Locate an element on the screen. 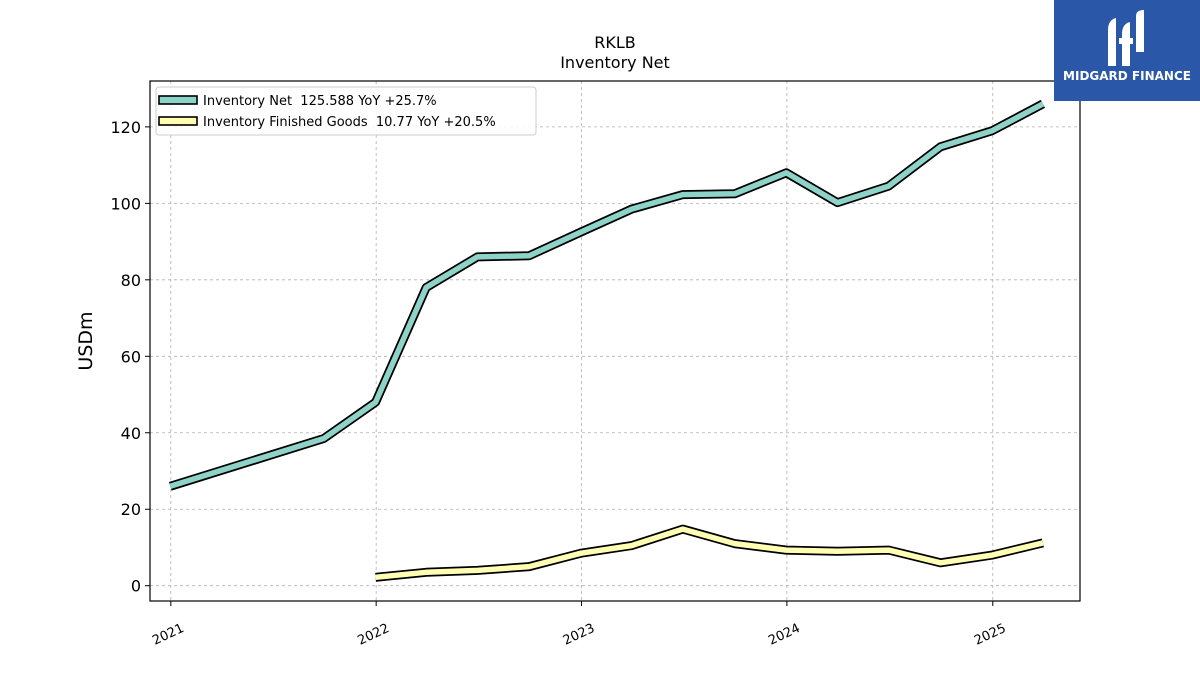  logo-text: MIDGARD FINANCE is located at coordinates (1127, 76).